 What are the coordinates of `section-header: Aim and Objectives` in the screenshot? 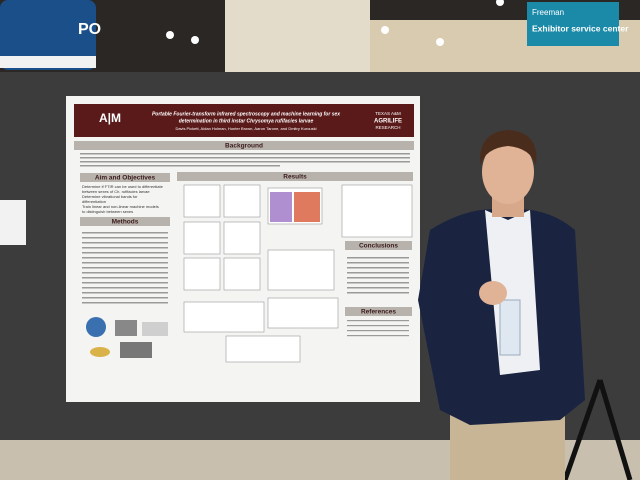 It's located at (125, 178).